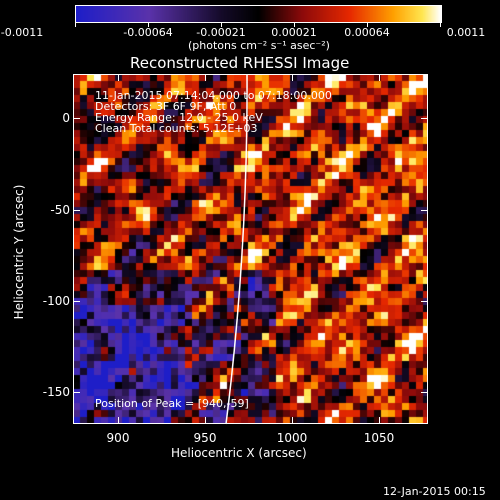 This screenshot has width=500, height=500. I want to click on peak-position-label: Position of Peak = [940,-59], so click(172, 403).